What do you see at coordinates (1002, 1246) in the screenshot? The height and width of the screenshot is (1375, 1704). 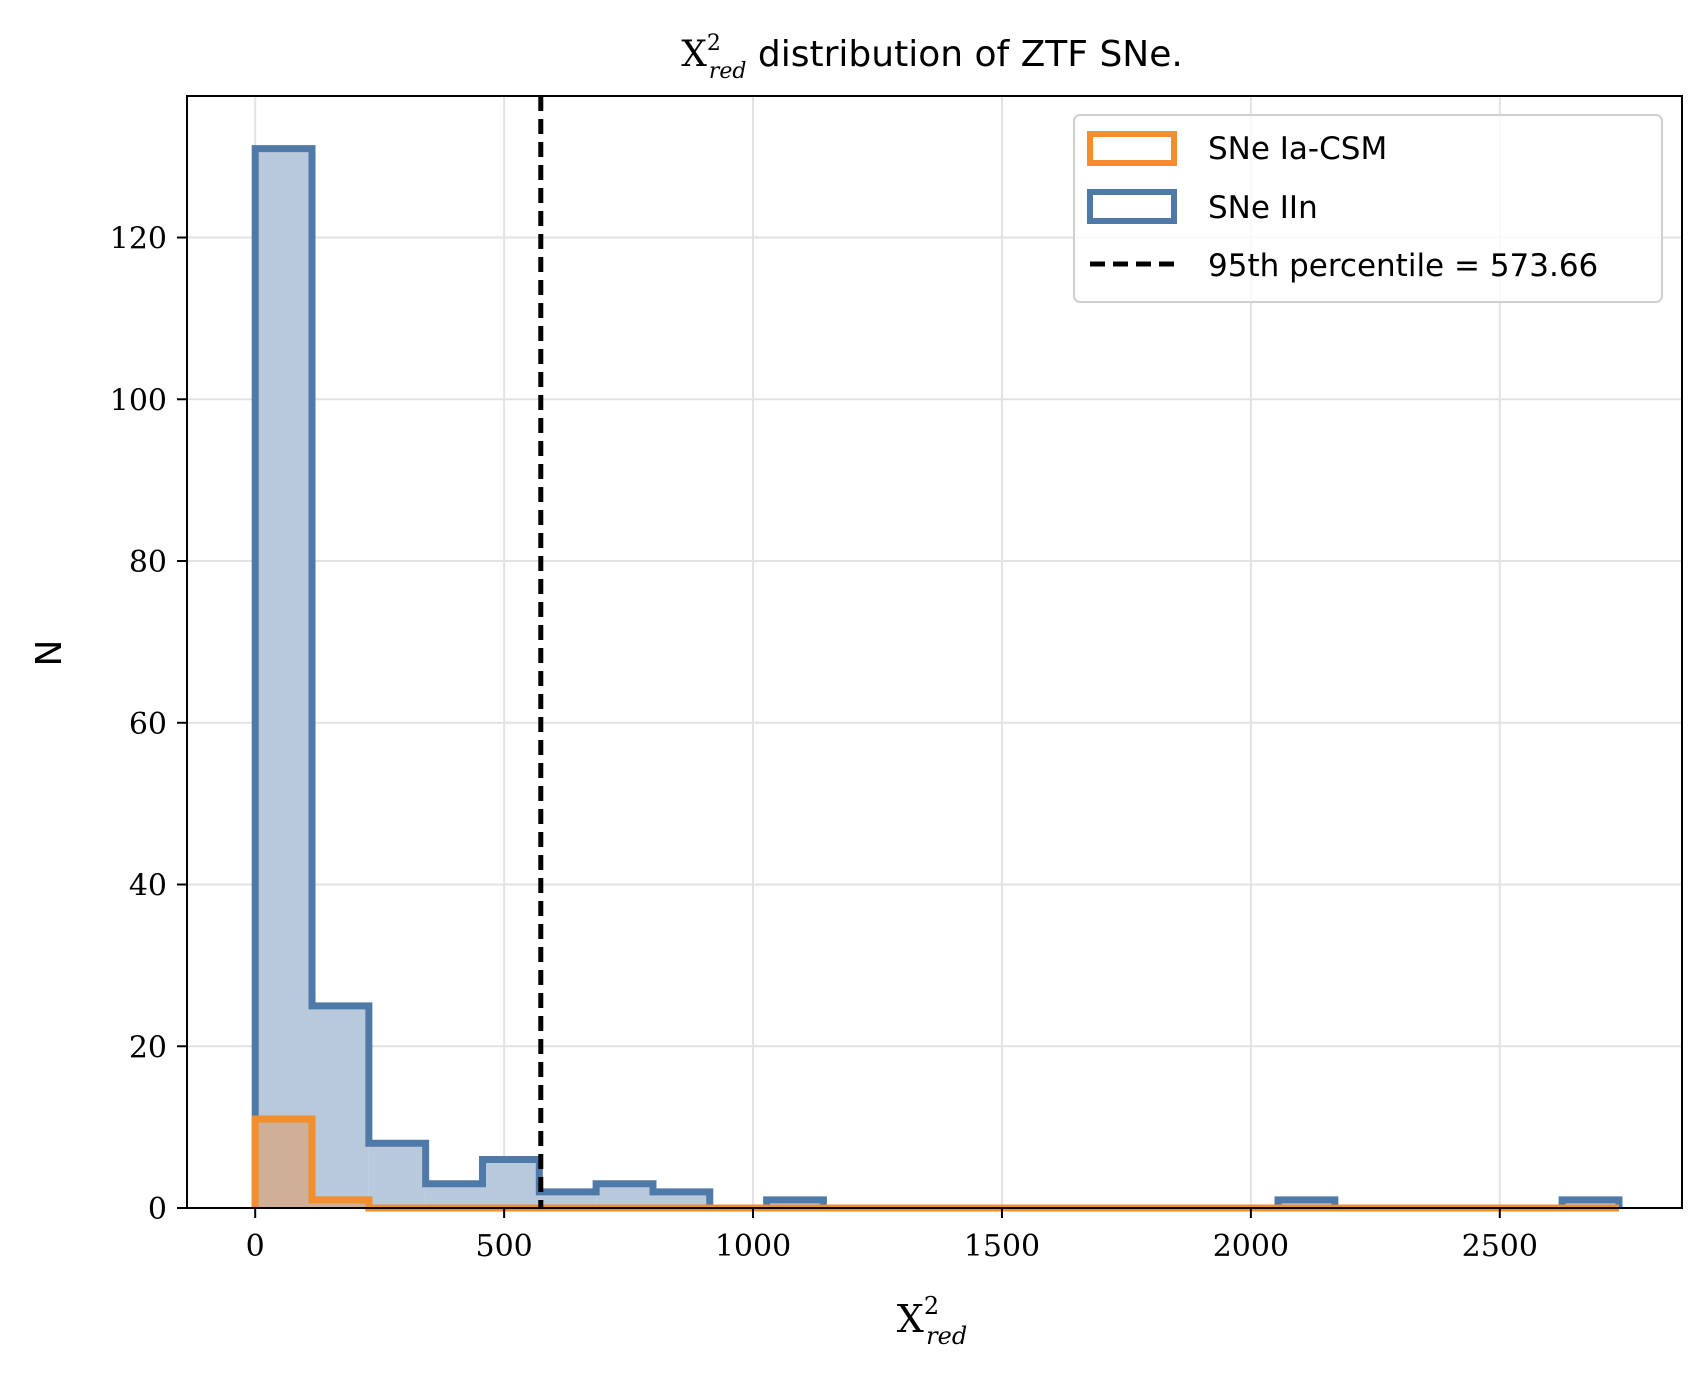 I see `x-tick-label: 1500` at bounding box center [1002, 1246].